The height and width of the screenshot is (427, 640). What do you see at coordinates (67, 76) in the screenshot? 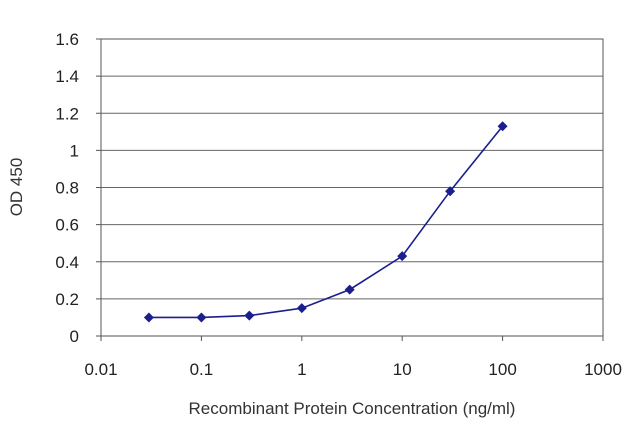
I see `y-tick-label: 1.4` at bounding box center [67, 76].